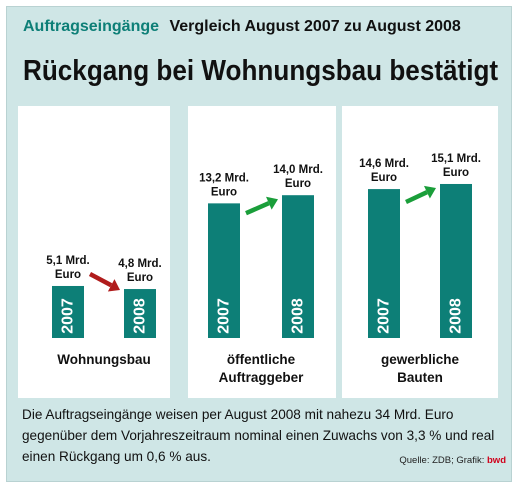  I want to click on data-label: 13,2 Mrd., so click(224, 178).